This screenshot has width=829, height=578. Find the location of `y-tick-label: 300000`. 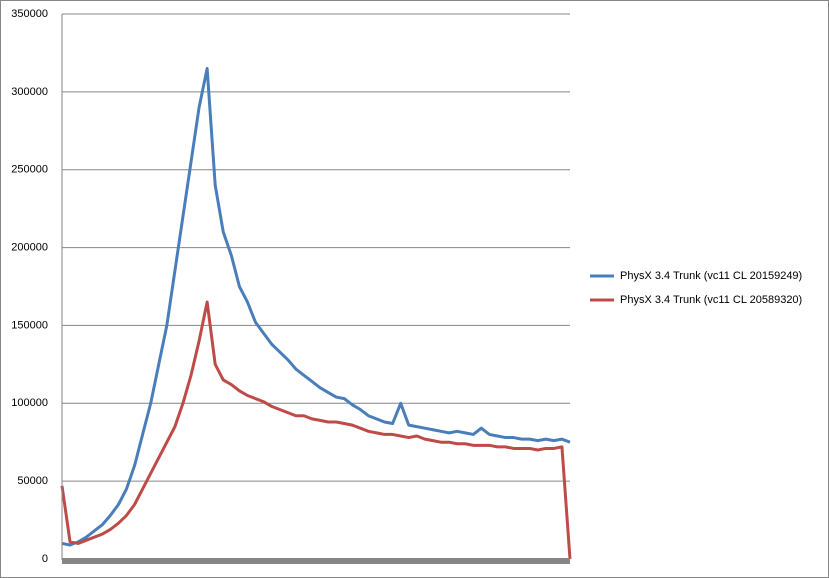

y-tick-label: 300000 is located at coordinates (29, 92).